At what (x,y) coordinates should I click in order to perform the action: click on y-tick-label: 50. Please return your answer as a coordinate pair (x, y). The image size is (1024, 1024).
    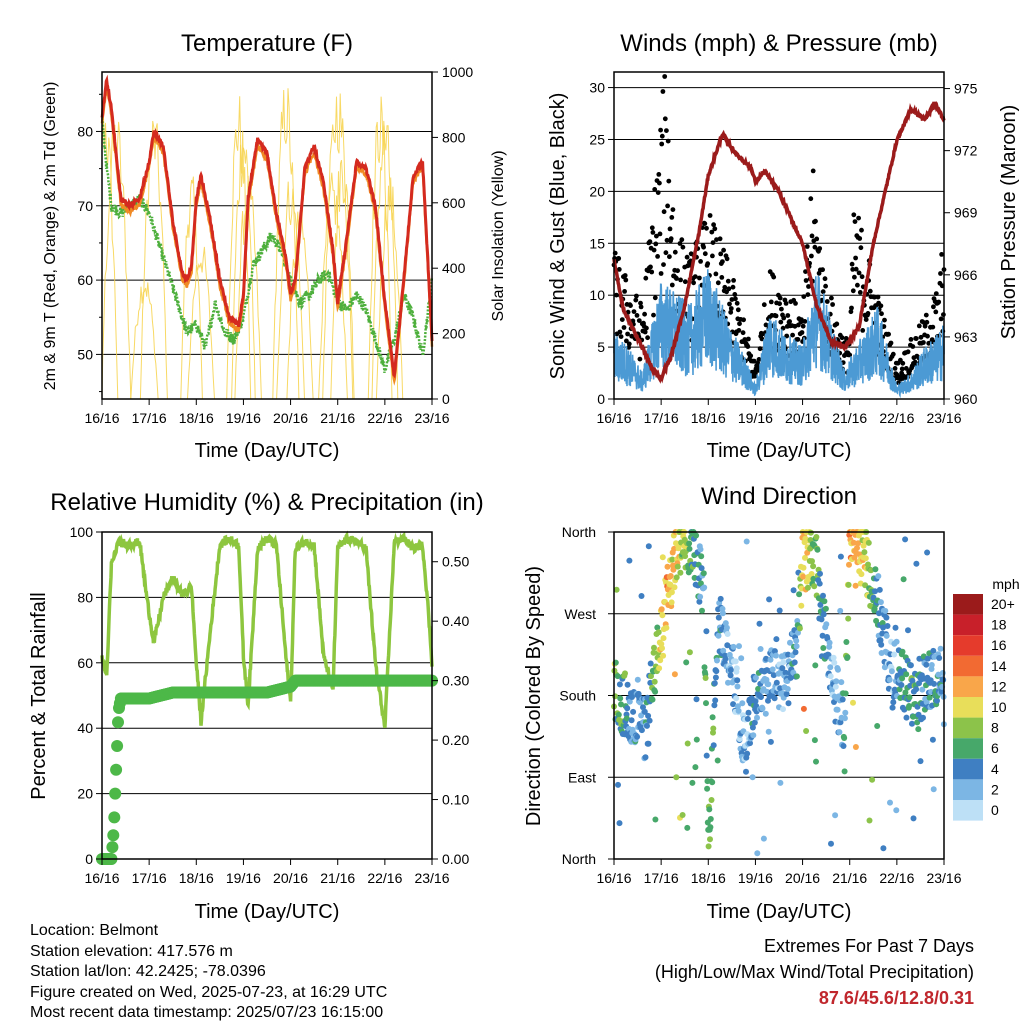
    Looking at the image, I should click on (85, 354).